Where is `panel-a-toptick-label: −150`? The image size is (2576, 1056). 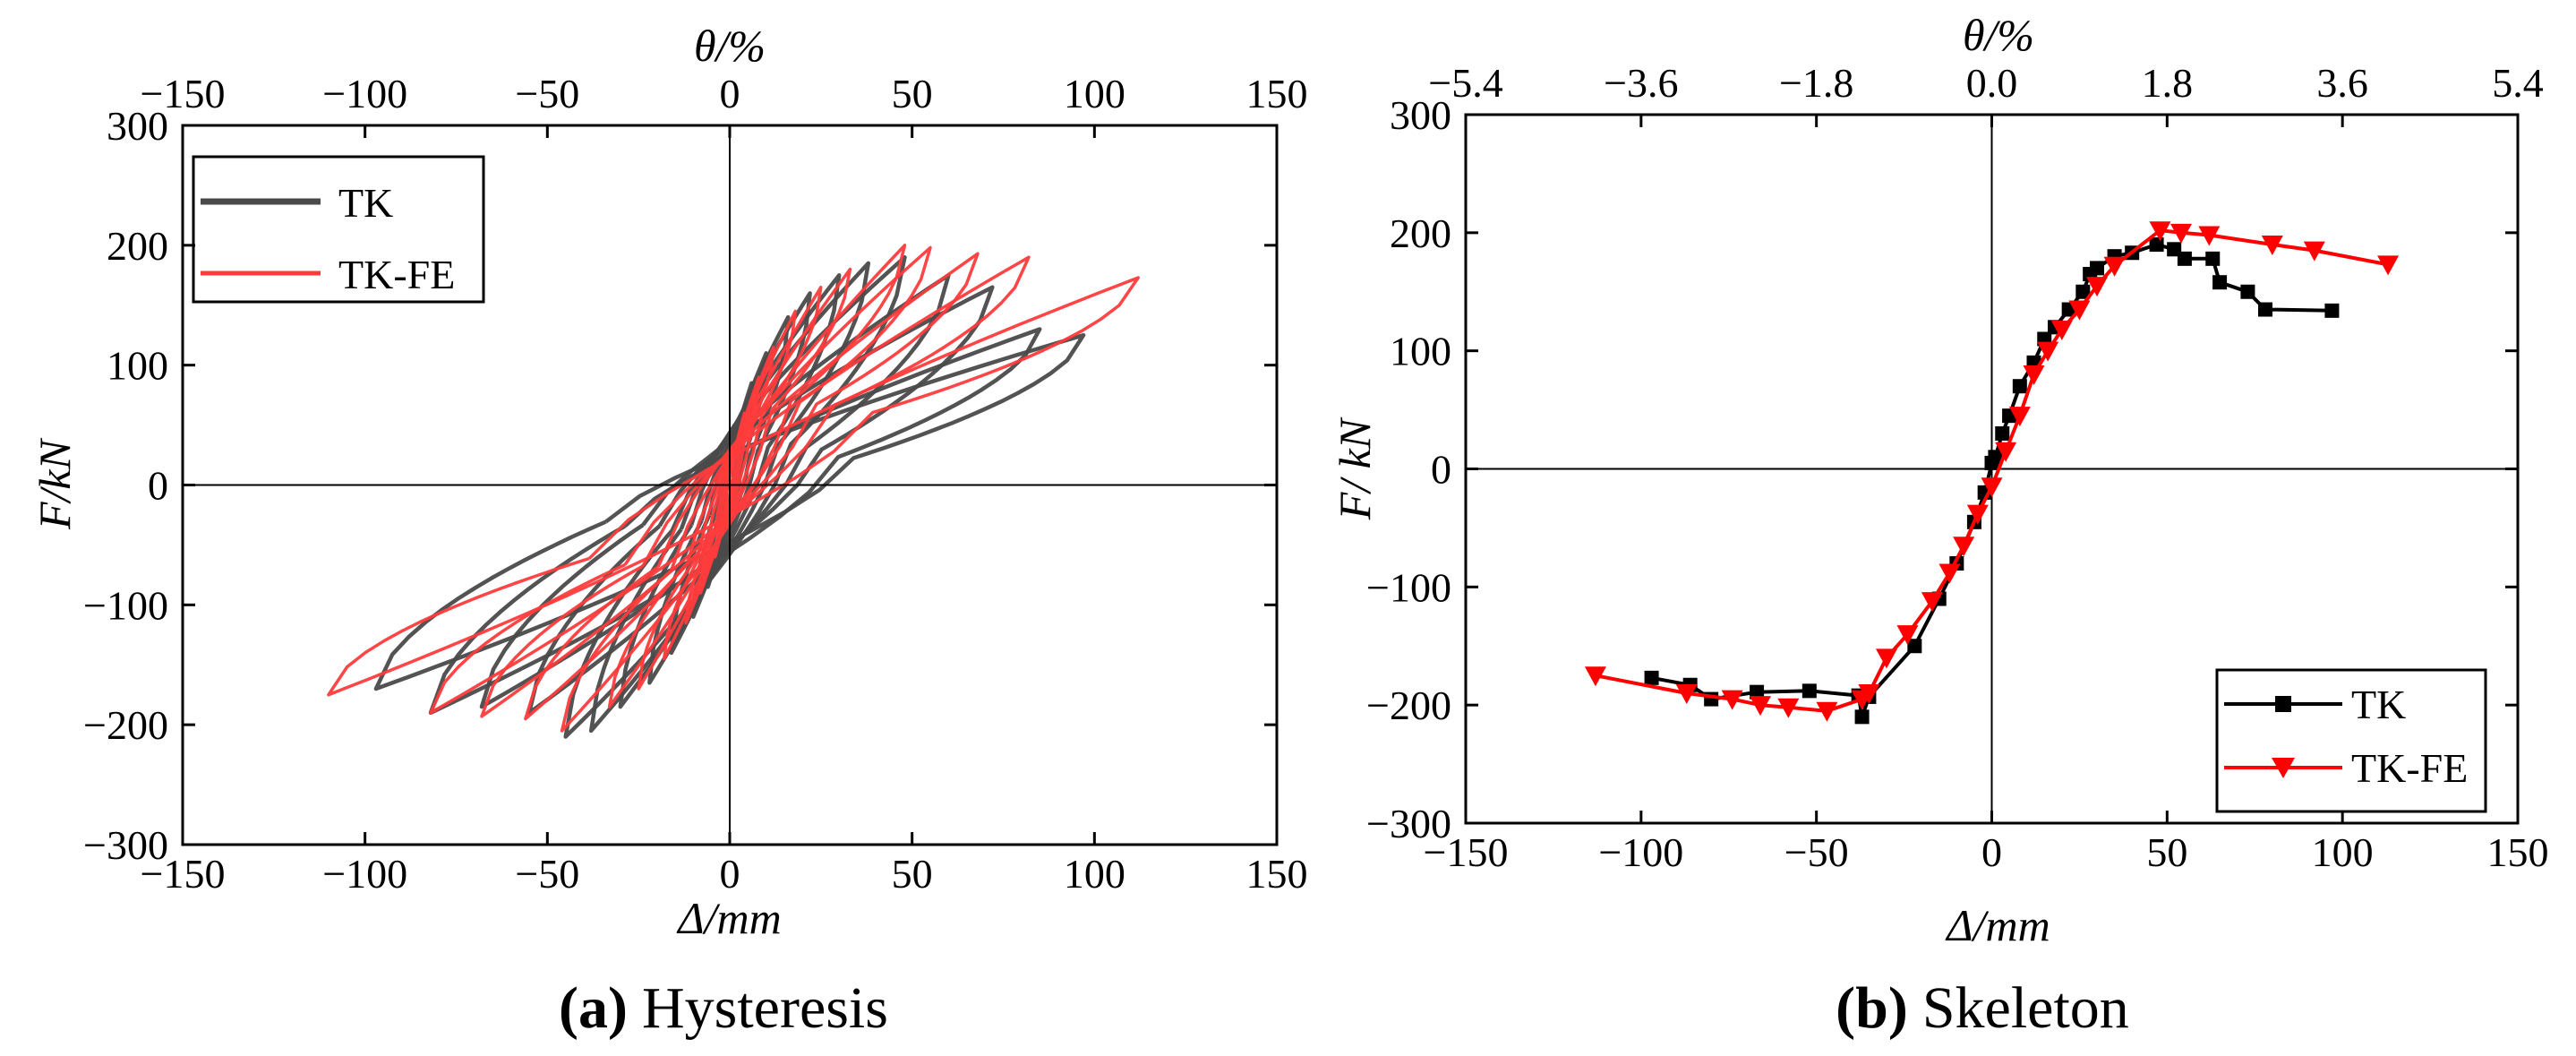 panel-a-toptick-label: −150 is located at coordinates (183, 93).